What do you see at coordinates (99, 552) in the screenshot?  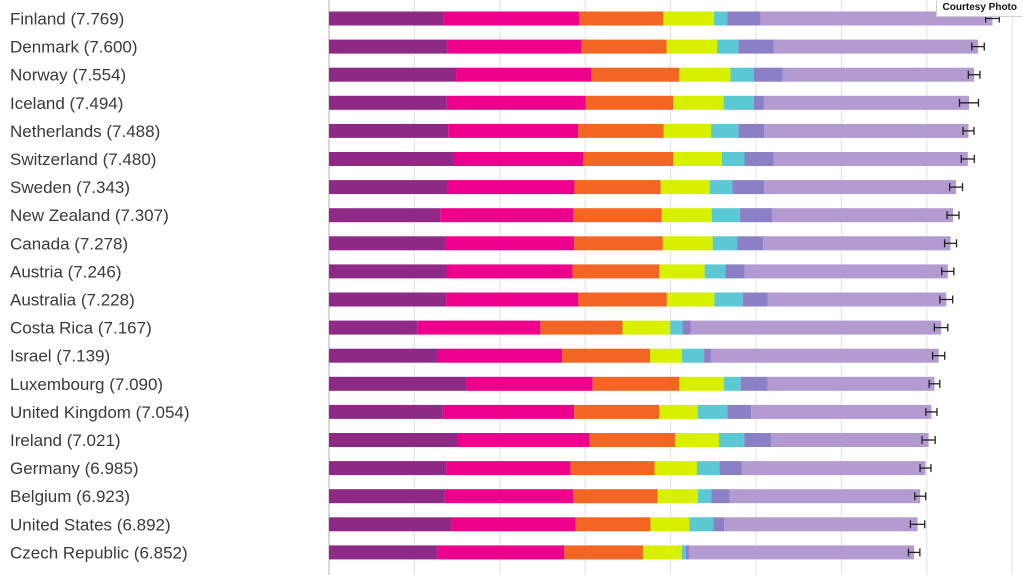 I see `country-label: Czech Republic (6.852)` at bounding box center [99, 552].